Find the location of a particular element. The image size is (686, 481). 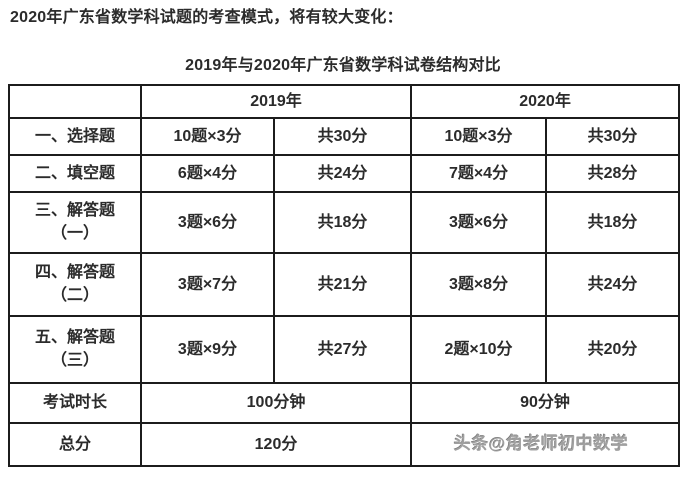

row-label-text: 五、解答题 is located at coordinates (74, 338).